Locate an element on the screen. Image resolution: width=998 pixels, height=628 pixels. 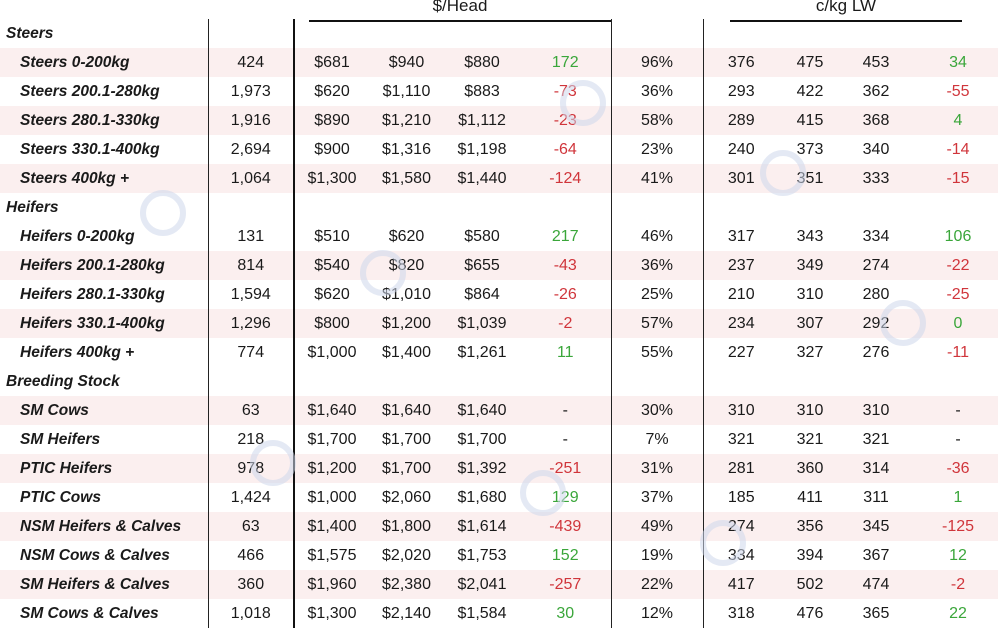
cell-ck-min: 227 is located at coordinates (740, 352).